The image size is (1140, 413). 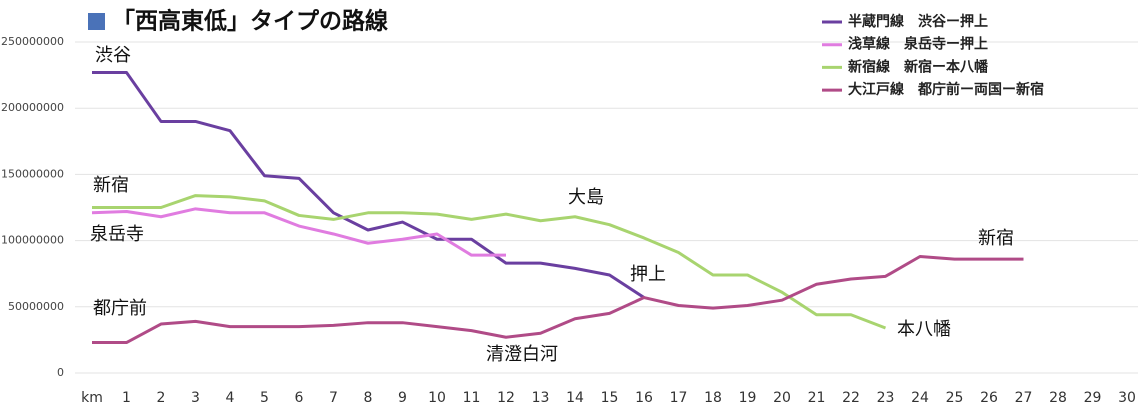 I want to click on legend-label: 浅草線 泉岳寺ー押上, so click(x=918, y=44).